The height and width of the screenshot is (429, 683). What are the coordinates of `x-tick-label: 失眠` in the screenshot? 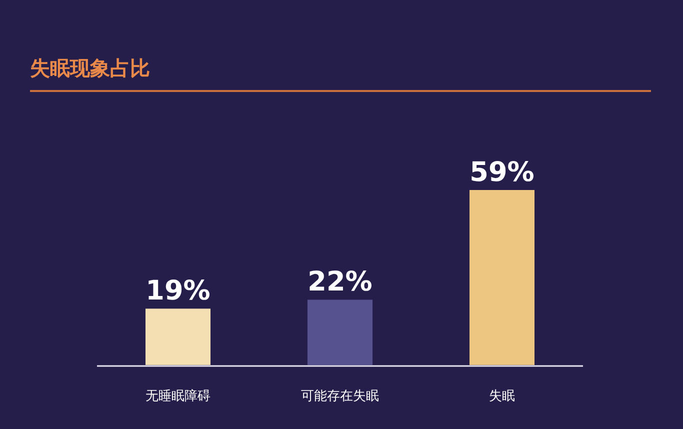 It's located at (502, 396).